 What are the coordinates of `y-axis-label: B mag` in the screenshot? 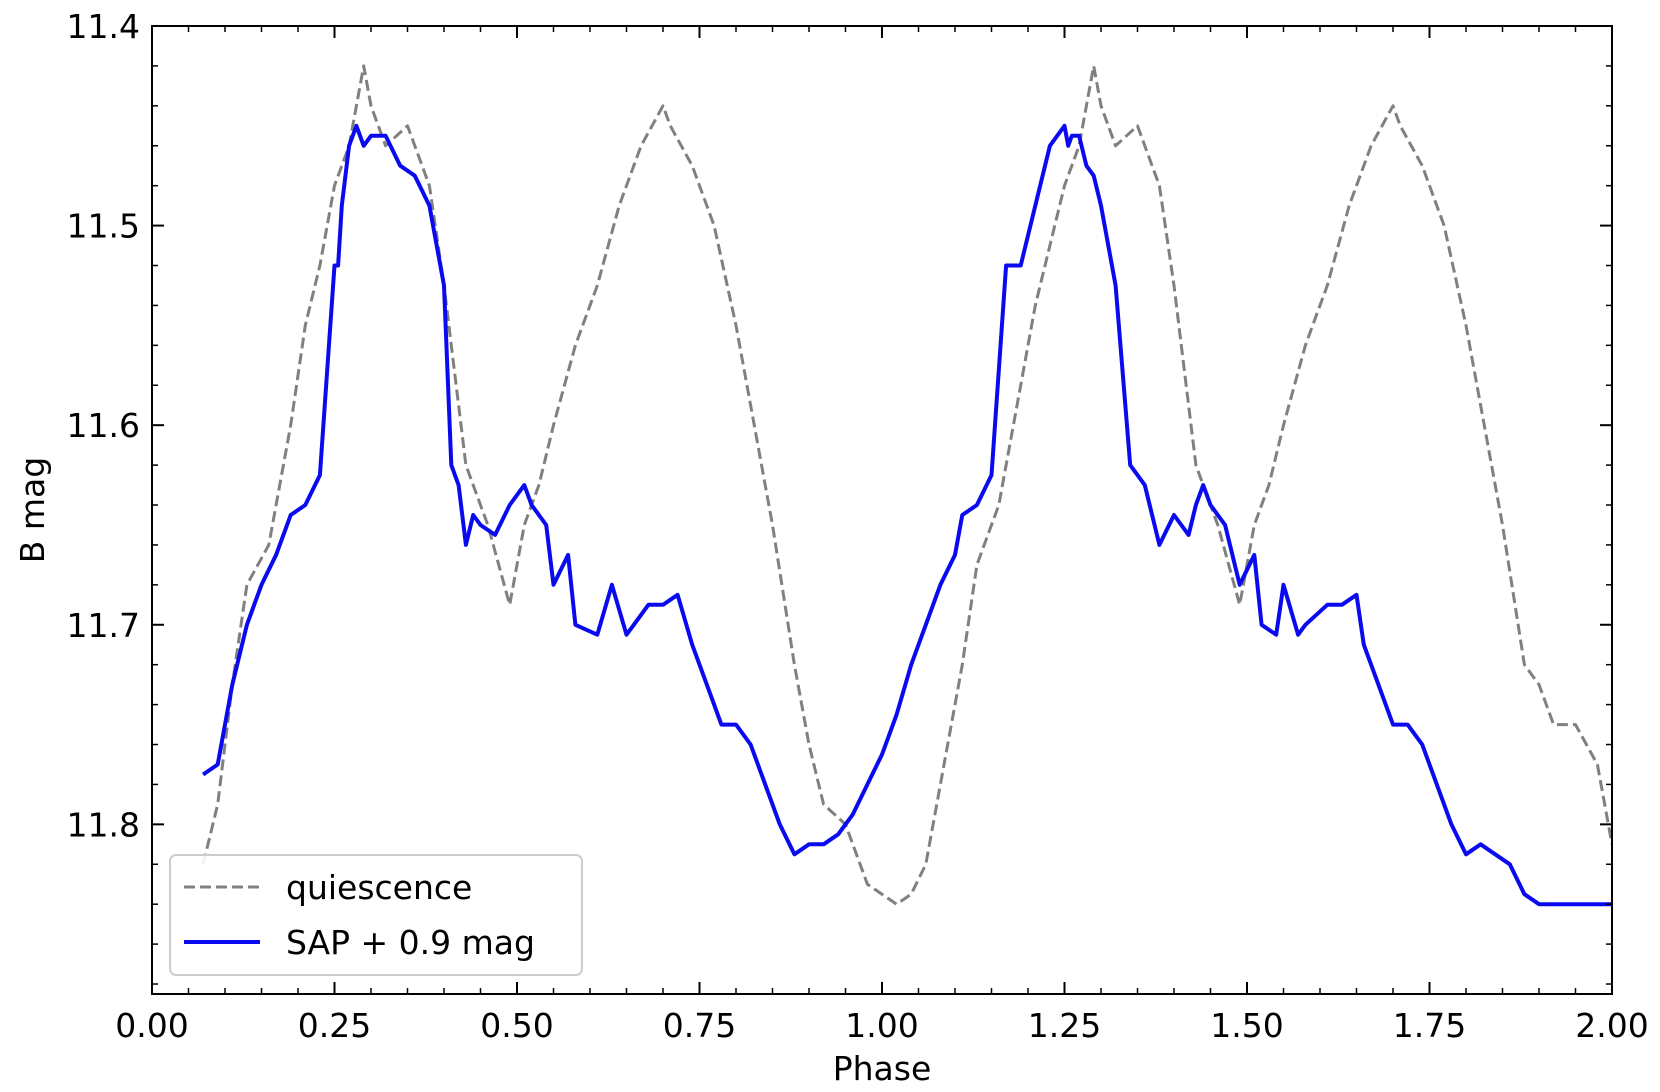 It's located at (32, 510).